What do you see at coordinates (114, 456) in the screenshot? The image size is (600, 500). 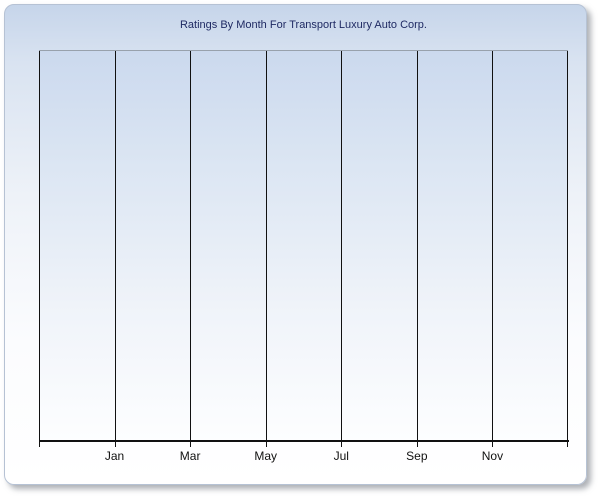 I see `x-axis-label-jan: Jan` at bounding box center [114, 456].